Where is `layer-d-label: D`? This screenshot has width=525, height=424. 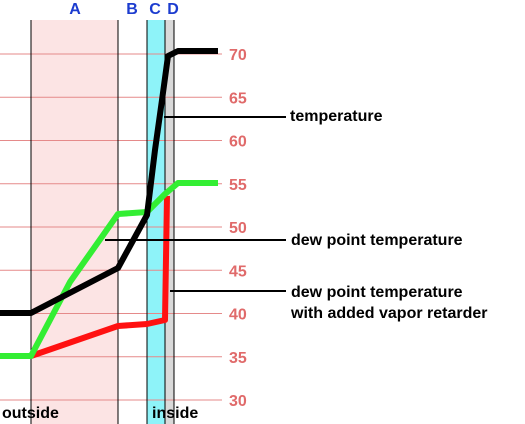 layer-d-label: D is located at coordinates (173, 9).